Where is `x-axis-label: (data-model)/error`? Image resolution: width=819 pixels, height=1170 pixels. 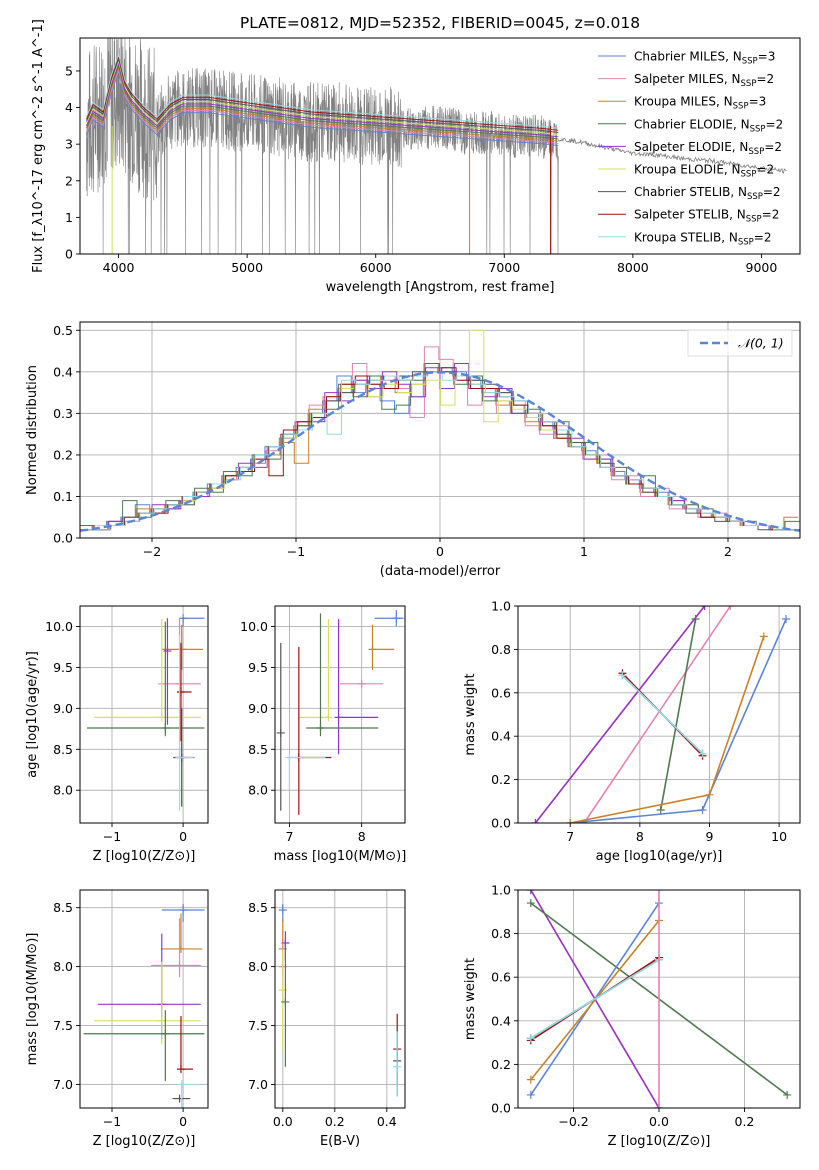
x-axis-label: (data-model)/error is located at coordinates (440, 571).